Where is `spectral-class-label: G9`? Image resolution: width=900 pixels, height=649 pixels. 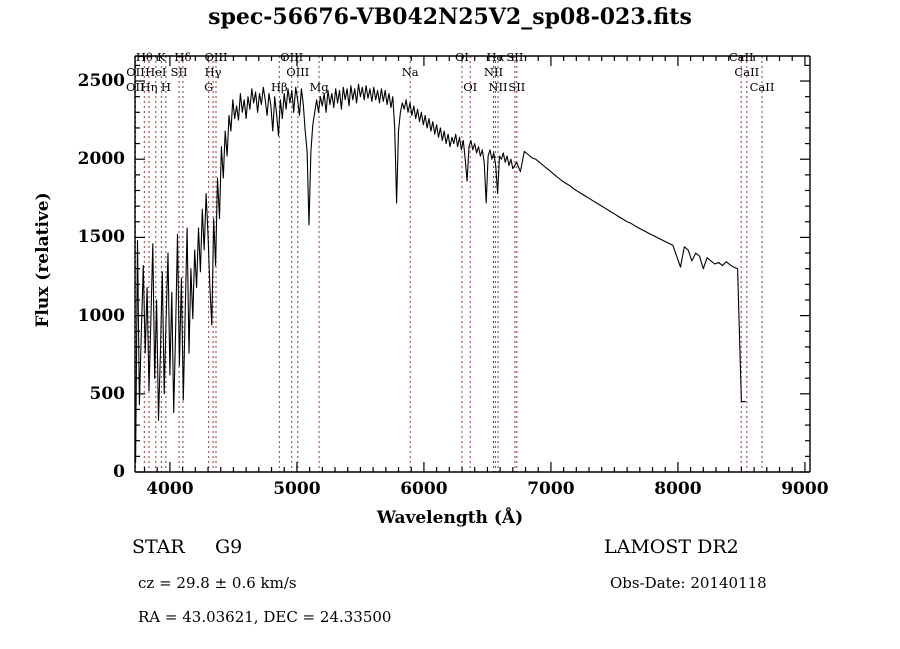
spectral-class-label: G9 is located at coordinates (229, 547).